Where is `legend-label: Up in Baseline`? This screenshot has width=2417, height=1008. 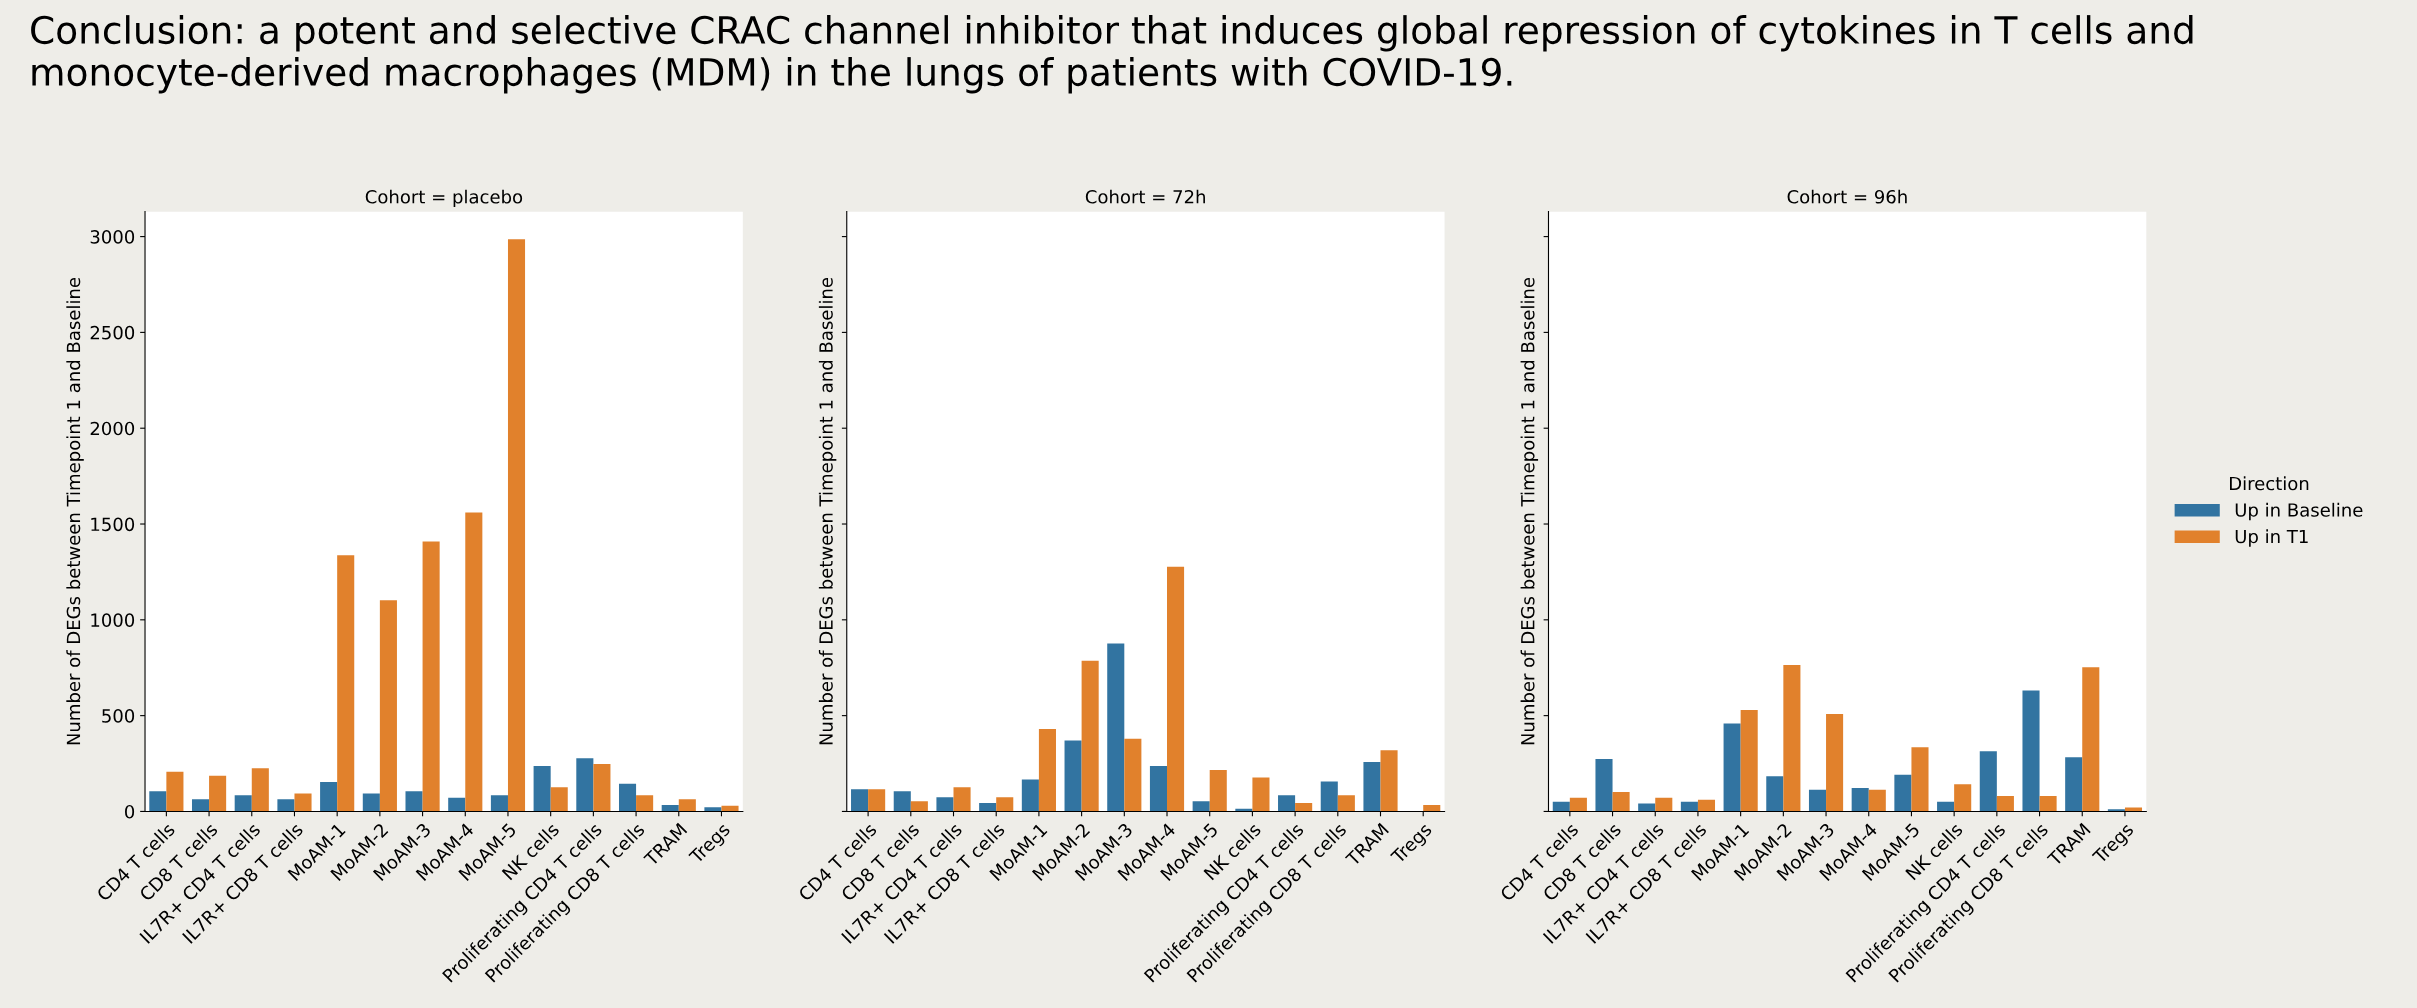 legend-label: Up in Baseline is located at coordinates (2299, 511).